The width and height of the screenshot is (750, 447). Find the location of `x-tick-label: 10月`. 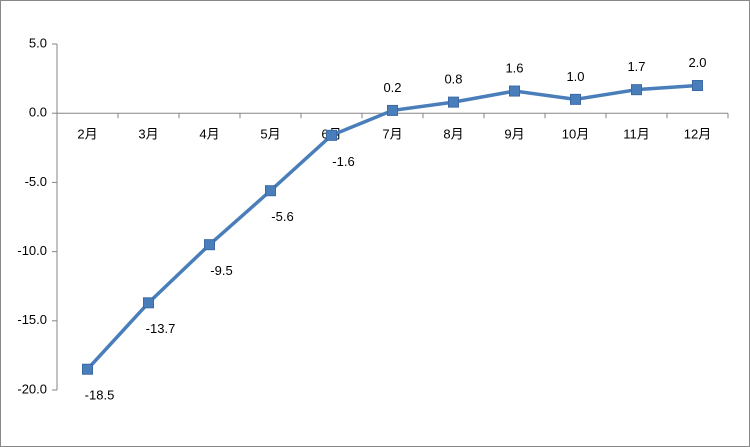

x-tick-label: 10月 is located at coordinates (575, 134).